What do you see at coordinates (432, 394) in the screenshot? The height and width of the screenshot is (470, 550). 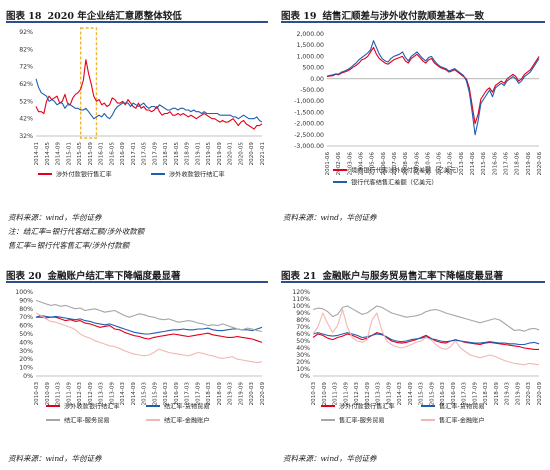 I see `x-tick-label: 2015-09` at bounding box center [432, 394].